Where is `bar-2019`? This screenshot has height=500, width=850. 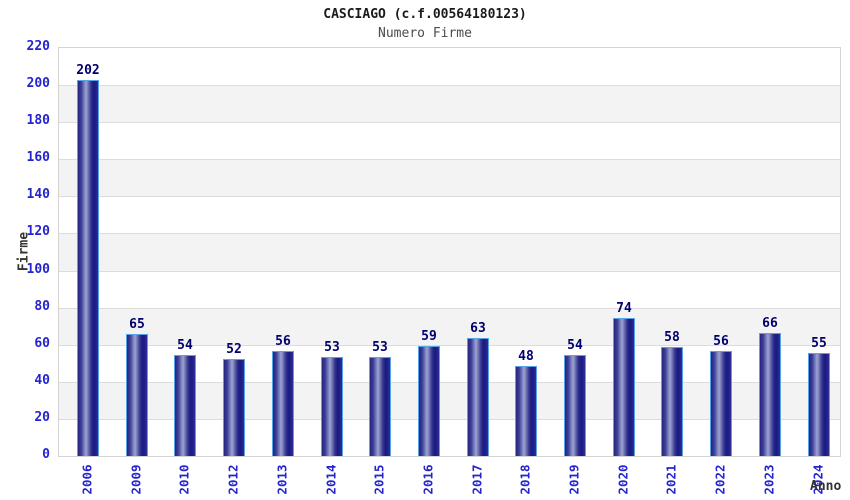
bar-2019 is located at coordinates (575, 405).